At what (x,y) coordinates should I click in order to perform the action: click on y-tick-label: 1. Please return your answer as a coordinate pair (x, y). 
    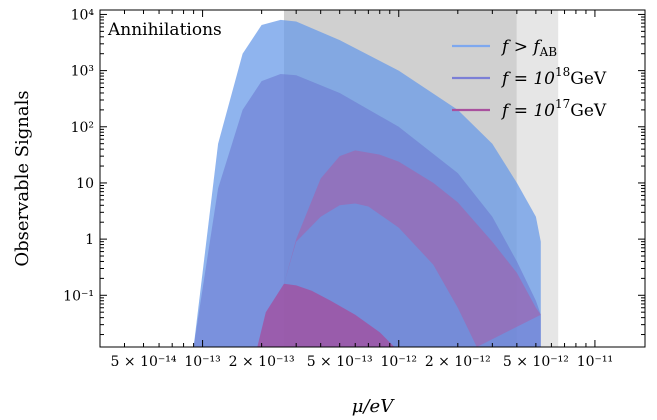
    Looking at the image, I should click on (89, 240).